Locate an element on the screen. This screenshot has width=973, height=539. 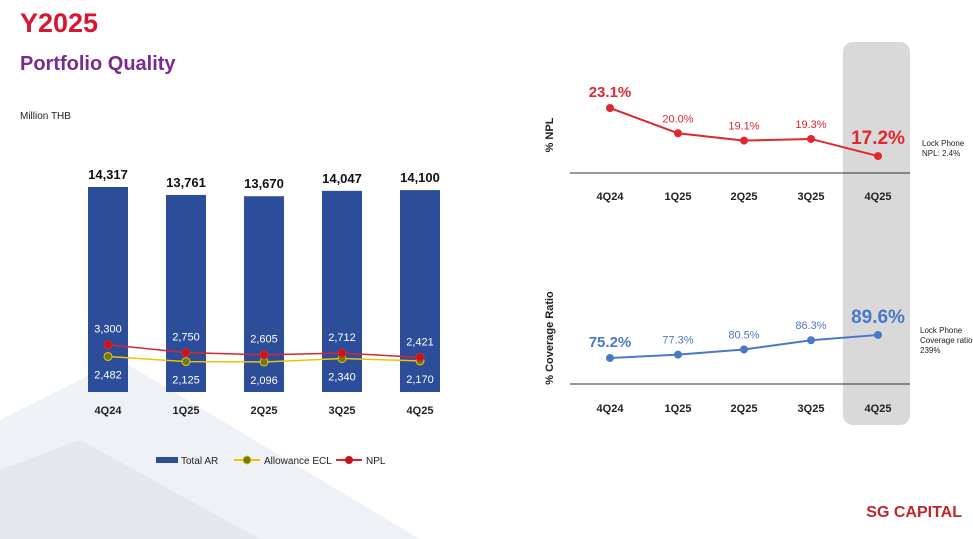
legend-label: Allowance ECL is located at coordinates (298, 461).